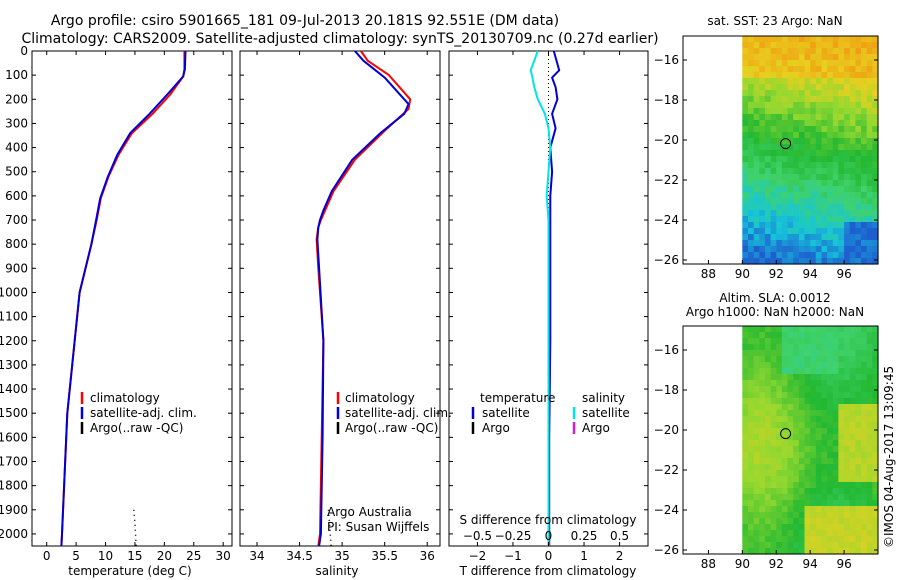 This screenshot has height=580, width=900. What do you see at coordinates (666, 60) in the screenshot?
I see `sst-map-lat-tick-label: −16` at bounding box center [666, 60].